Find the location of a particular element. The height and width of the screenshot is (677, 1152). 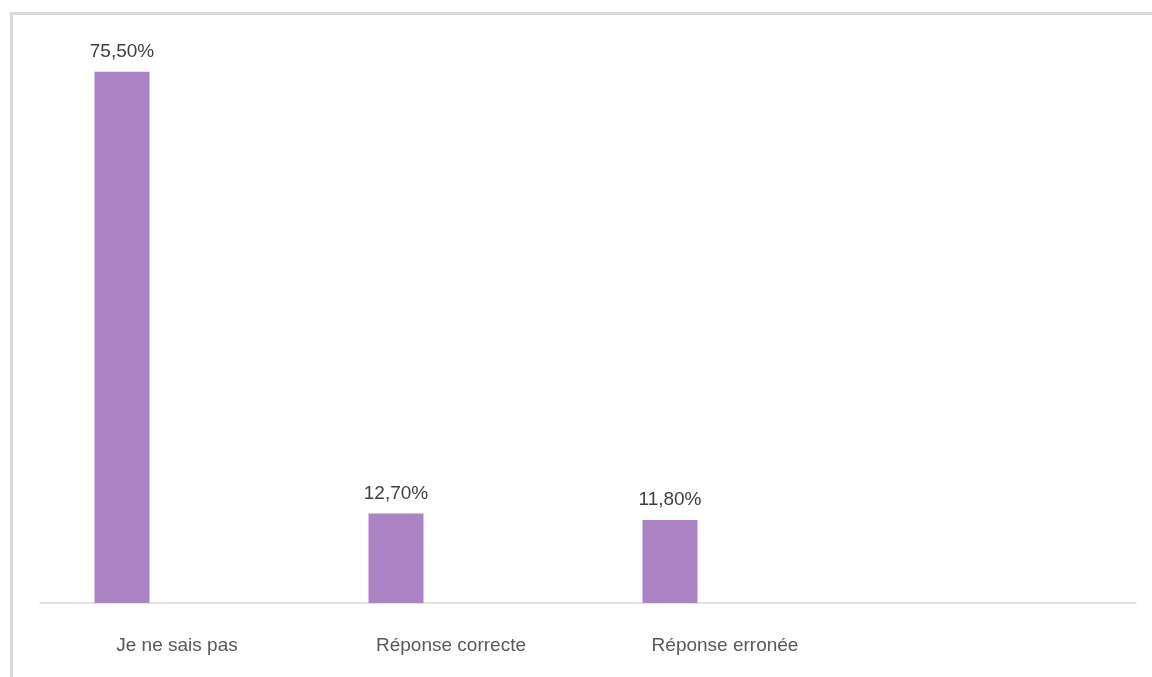

data-label: 12,70% is located at coordinates (396, 492).